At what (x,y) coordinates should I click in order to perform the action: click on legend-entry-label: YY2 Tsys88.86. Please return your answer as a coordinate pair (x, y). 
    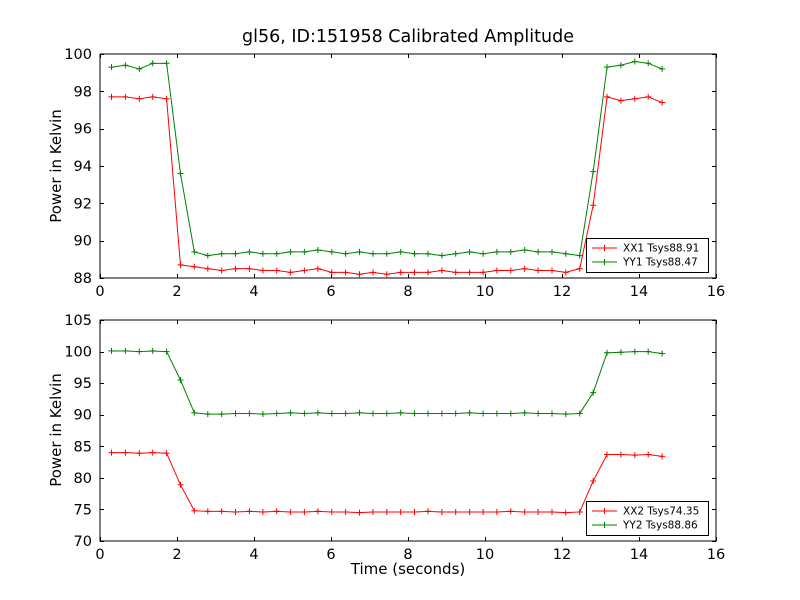
    Looking at the image, I should click on (660, 526).